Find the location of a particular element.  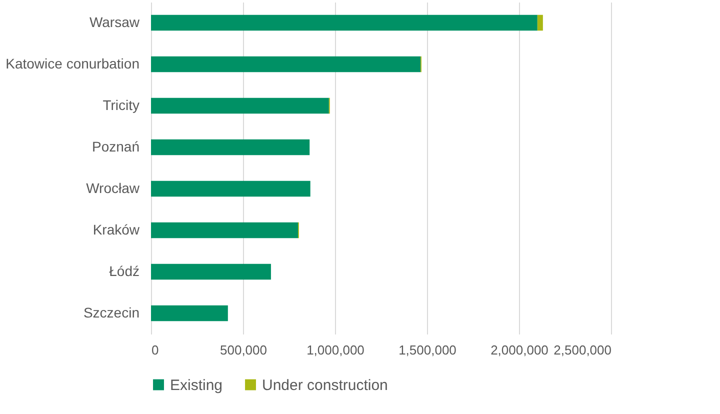

y-tick-label: Łódź is located at coordinates (124, 270).